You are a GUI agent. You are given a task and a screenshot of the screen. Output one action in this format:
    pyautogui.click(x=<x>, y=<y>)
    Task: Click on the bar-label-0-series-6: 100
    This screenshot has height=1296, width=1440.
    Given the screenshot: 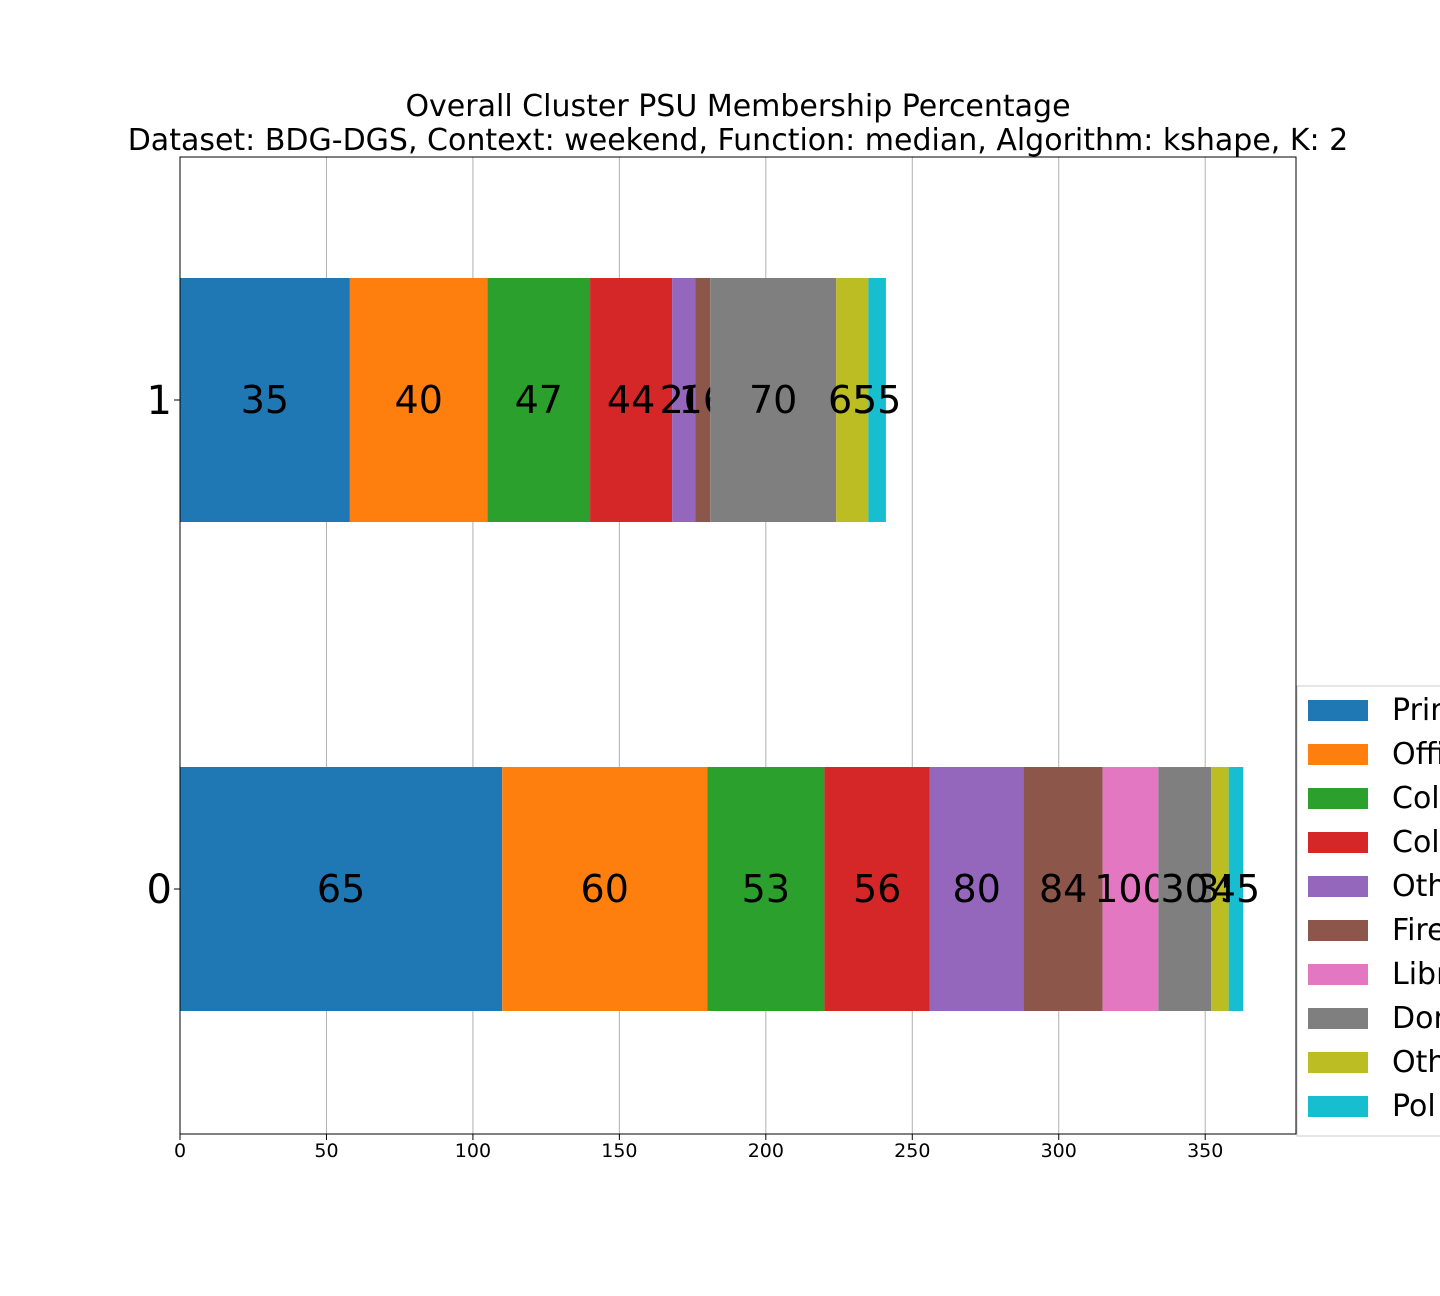 What is the action you would take?
    pyautogui.click(x=1130, y=889)
    